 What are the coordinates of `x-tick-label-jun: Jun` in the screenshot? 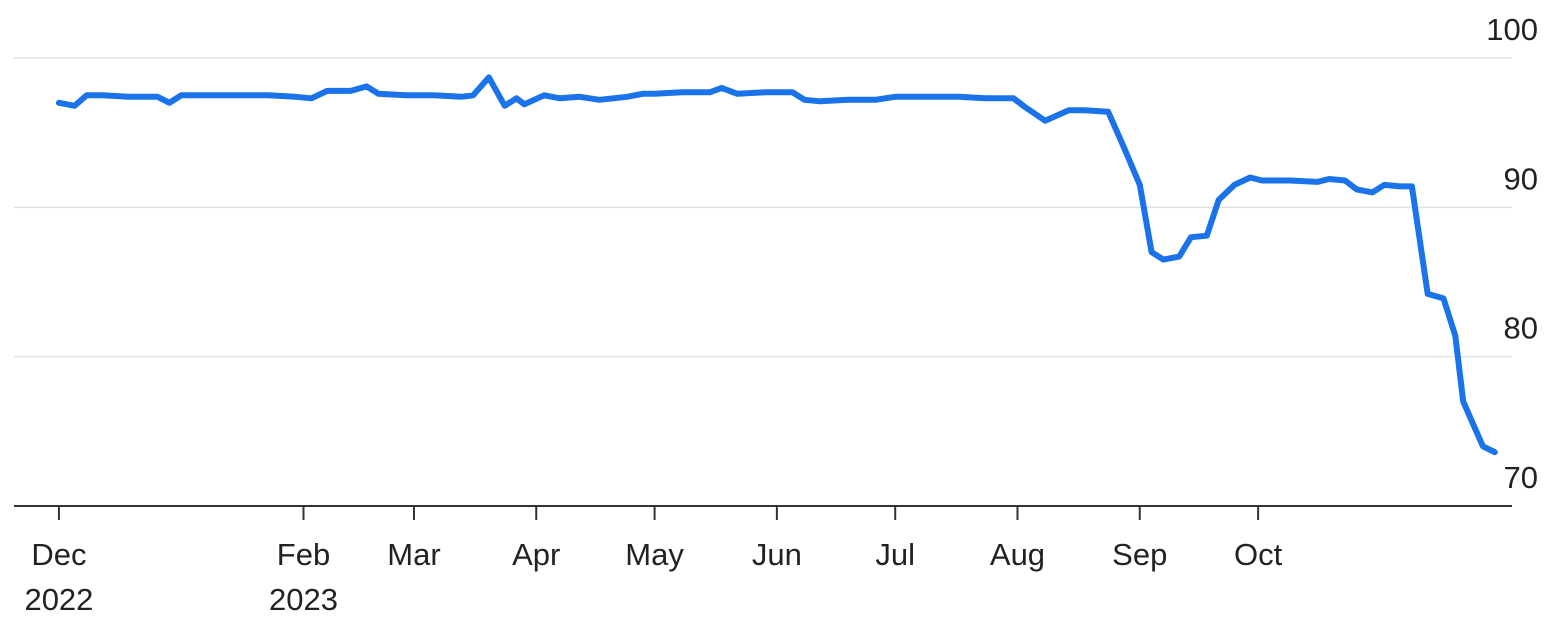 It's located at (777, 554).